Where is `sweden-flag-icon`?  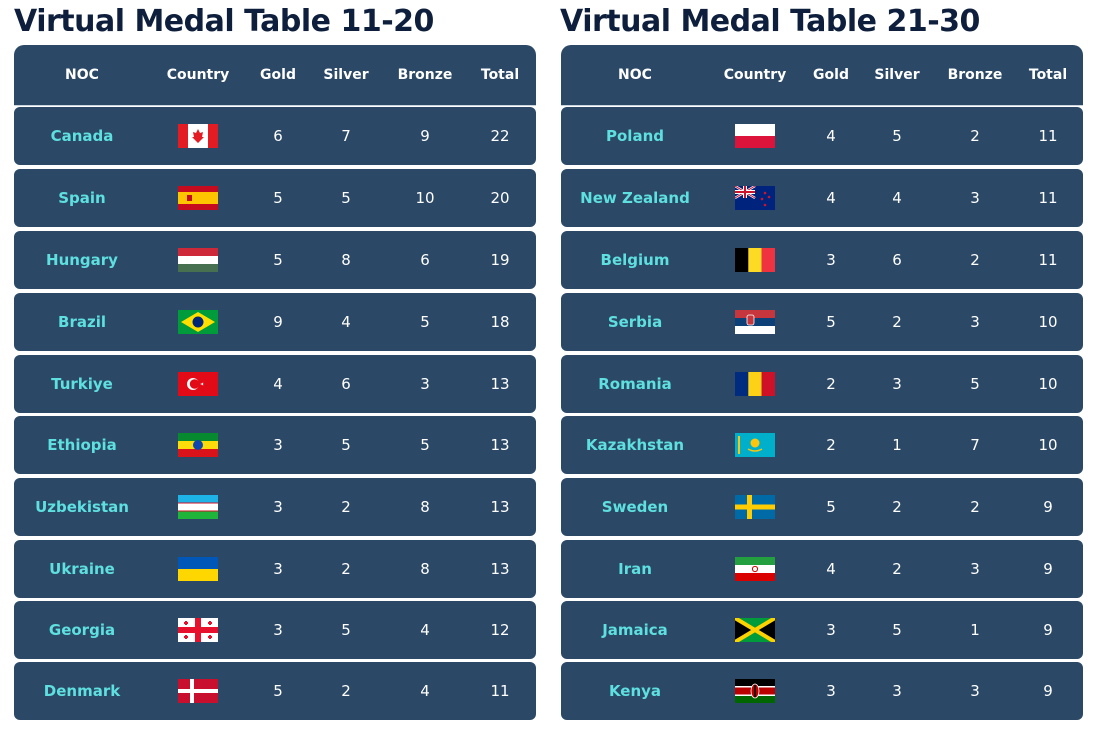
sweden-flag-icon is located at coordinates (755, 507).